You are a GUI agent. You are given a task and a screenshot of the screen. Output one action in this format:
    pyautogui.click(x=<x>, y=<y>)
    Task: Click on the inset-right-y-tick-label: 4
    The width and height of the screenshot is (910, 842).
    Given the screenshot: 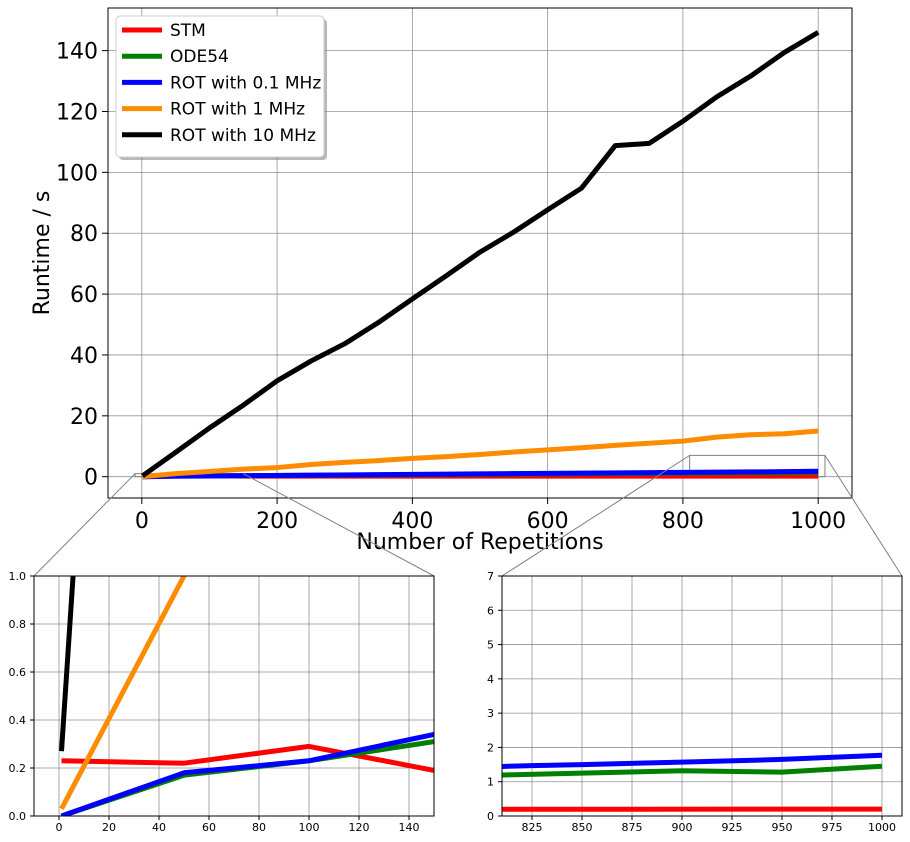 What is the action you would take?
    pyautogui.click(x=490, y=679)
    